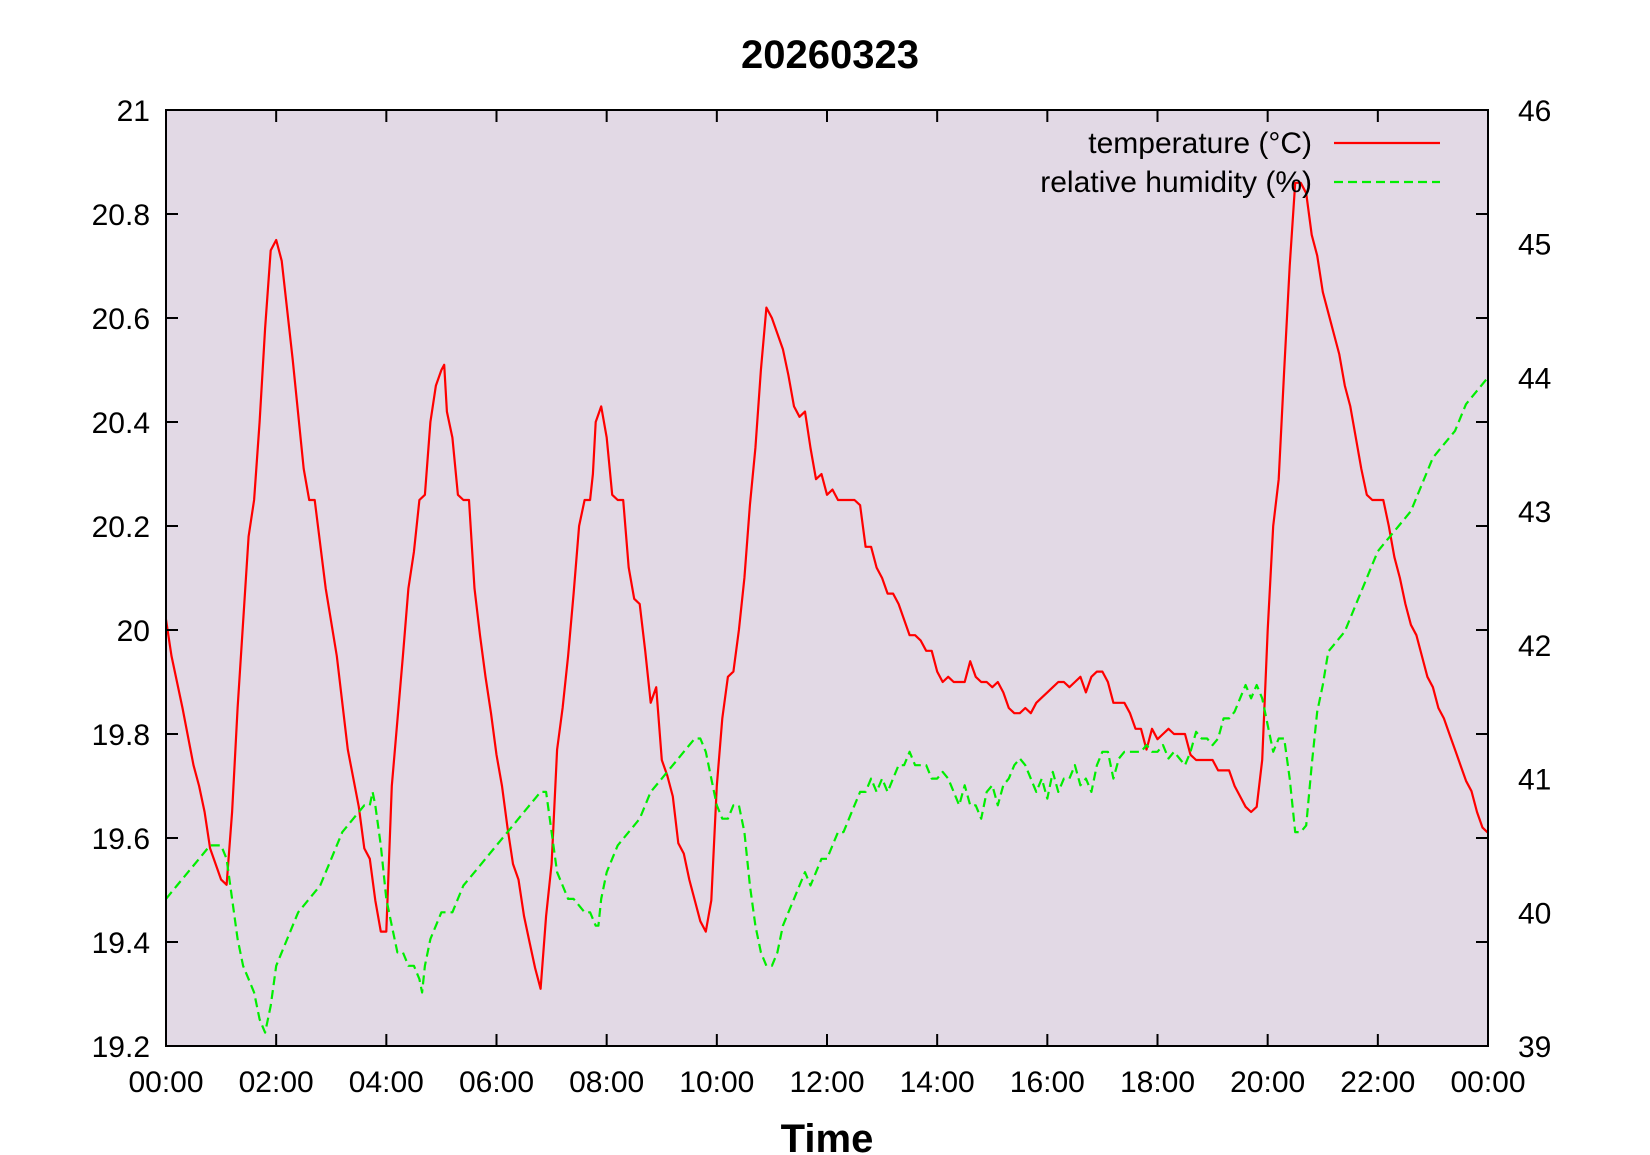 The height and width of the screenshot is (1155, 1650). I want to click on y-tick-label: 21, so click(133, 111).